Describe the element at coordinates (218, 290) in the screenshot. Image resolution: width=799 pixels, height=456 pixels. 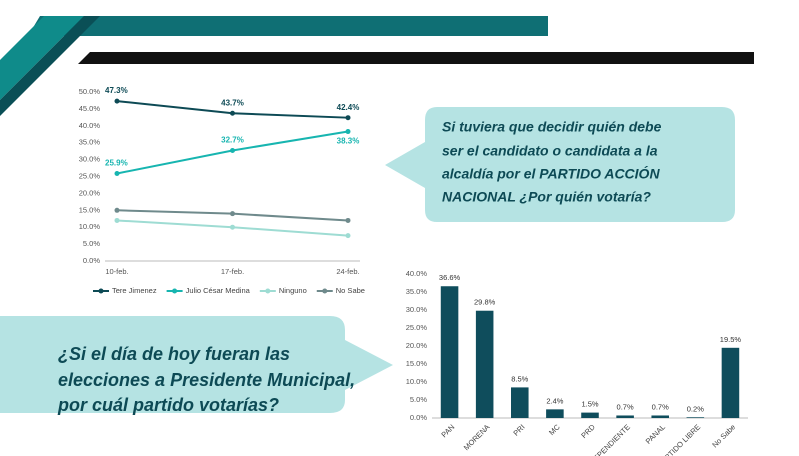
I see `legend-label: Julio César Medina` at that location.